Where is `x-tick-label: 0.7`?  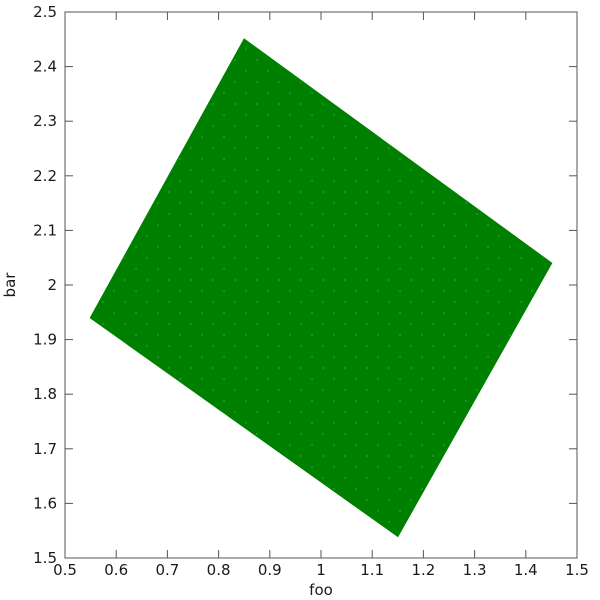 x-tick-label: 0.7 is located at coordinates (167, 570).